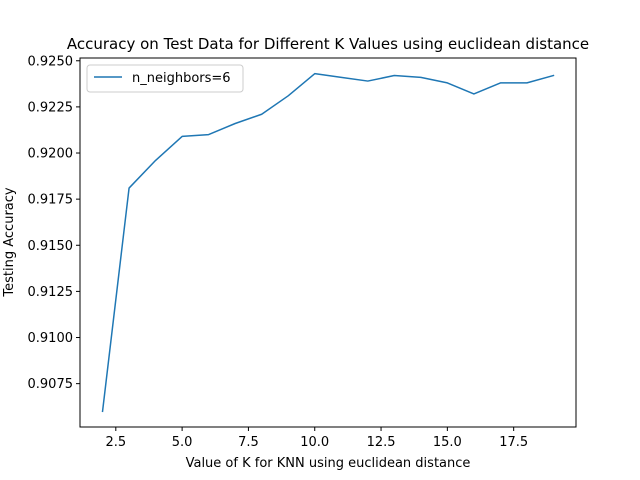 The image size is (640, 480). What do you see at coordinates (181, 78) in the screenshot?
I see `legend-label: n_neighbors=6` at bounding box center [181, 78].